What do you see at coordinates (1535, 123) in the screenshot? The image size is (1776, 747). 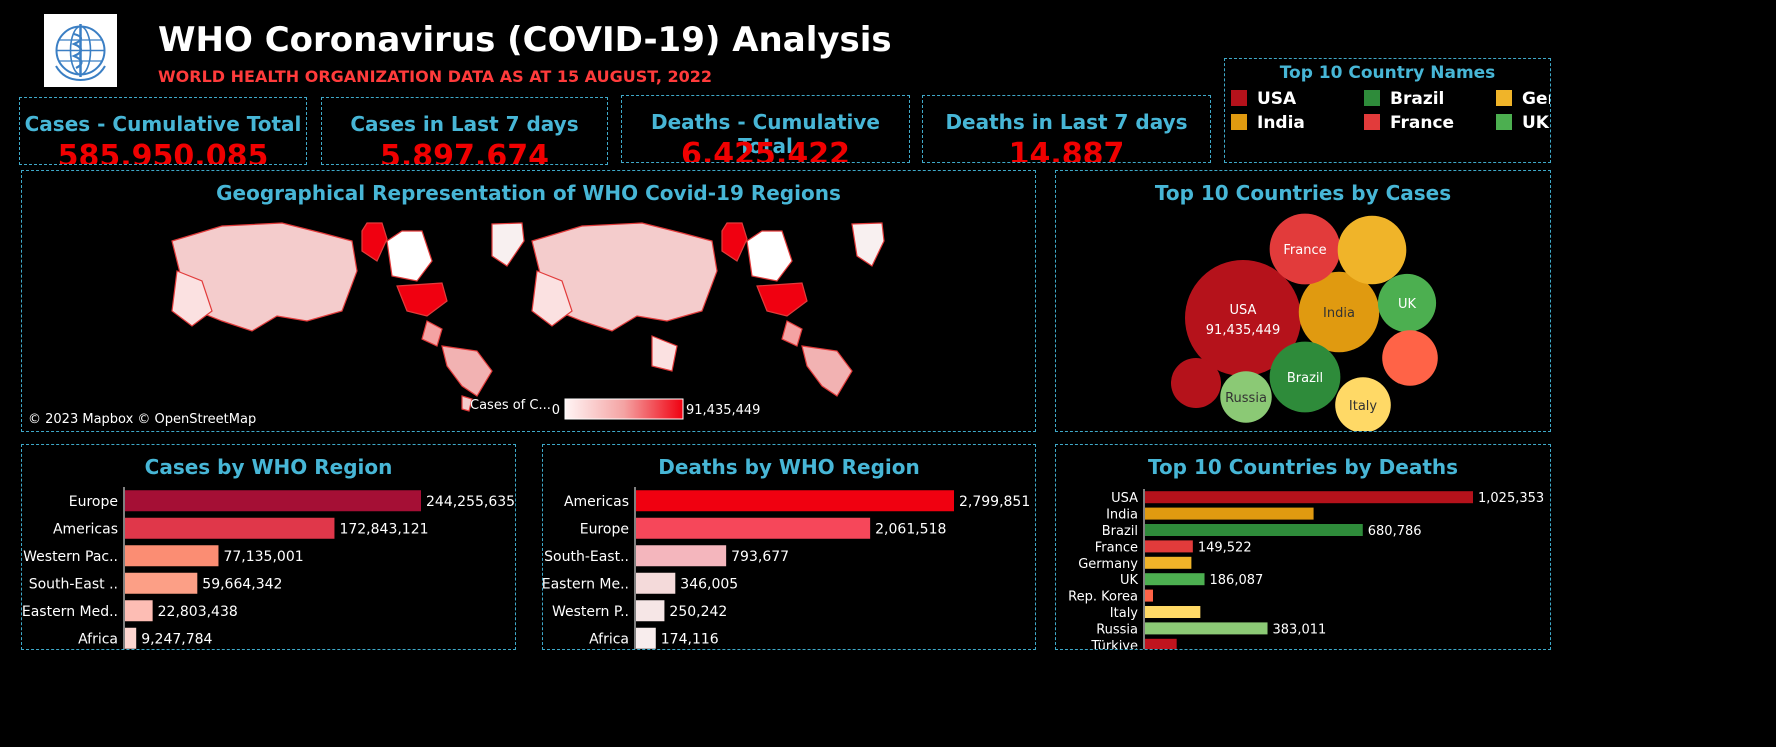 I see `legend-label: UK` at bounding box center [1535, 123].